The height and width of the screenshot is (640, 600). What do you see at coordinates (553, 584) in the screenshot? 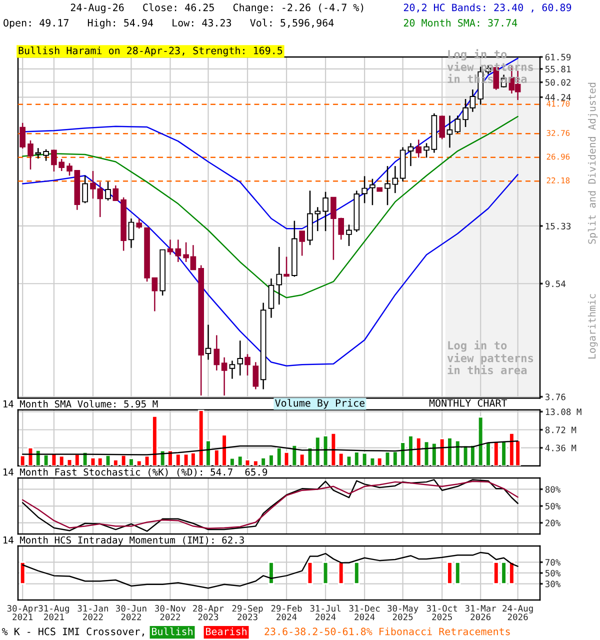
I see `y-tick-label: 30%` at bounding box center [553, 584].